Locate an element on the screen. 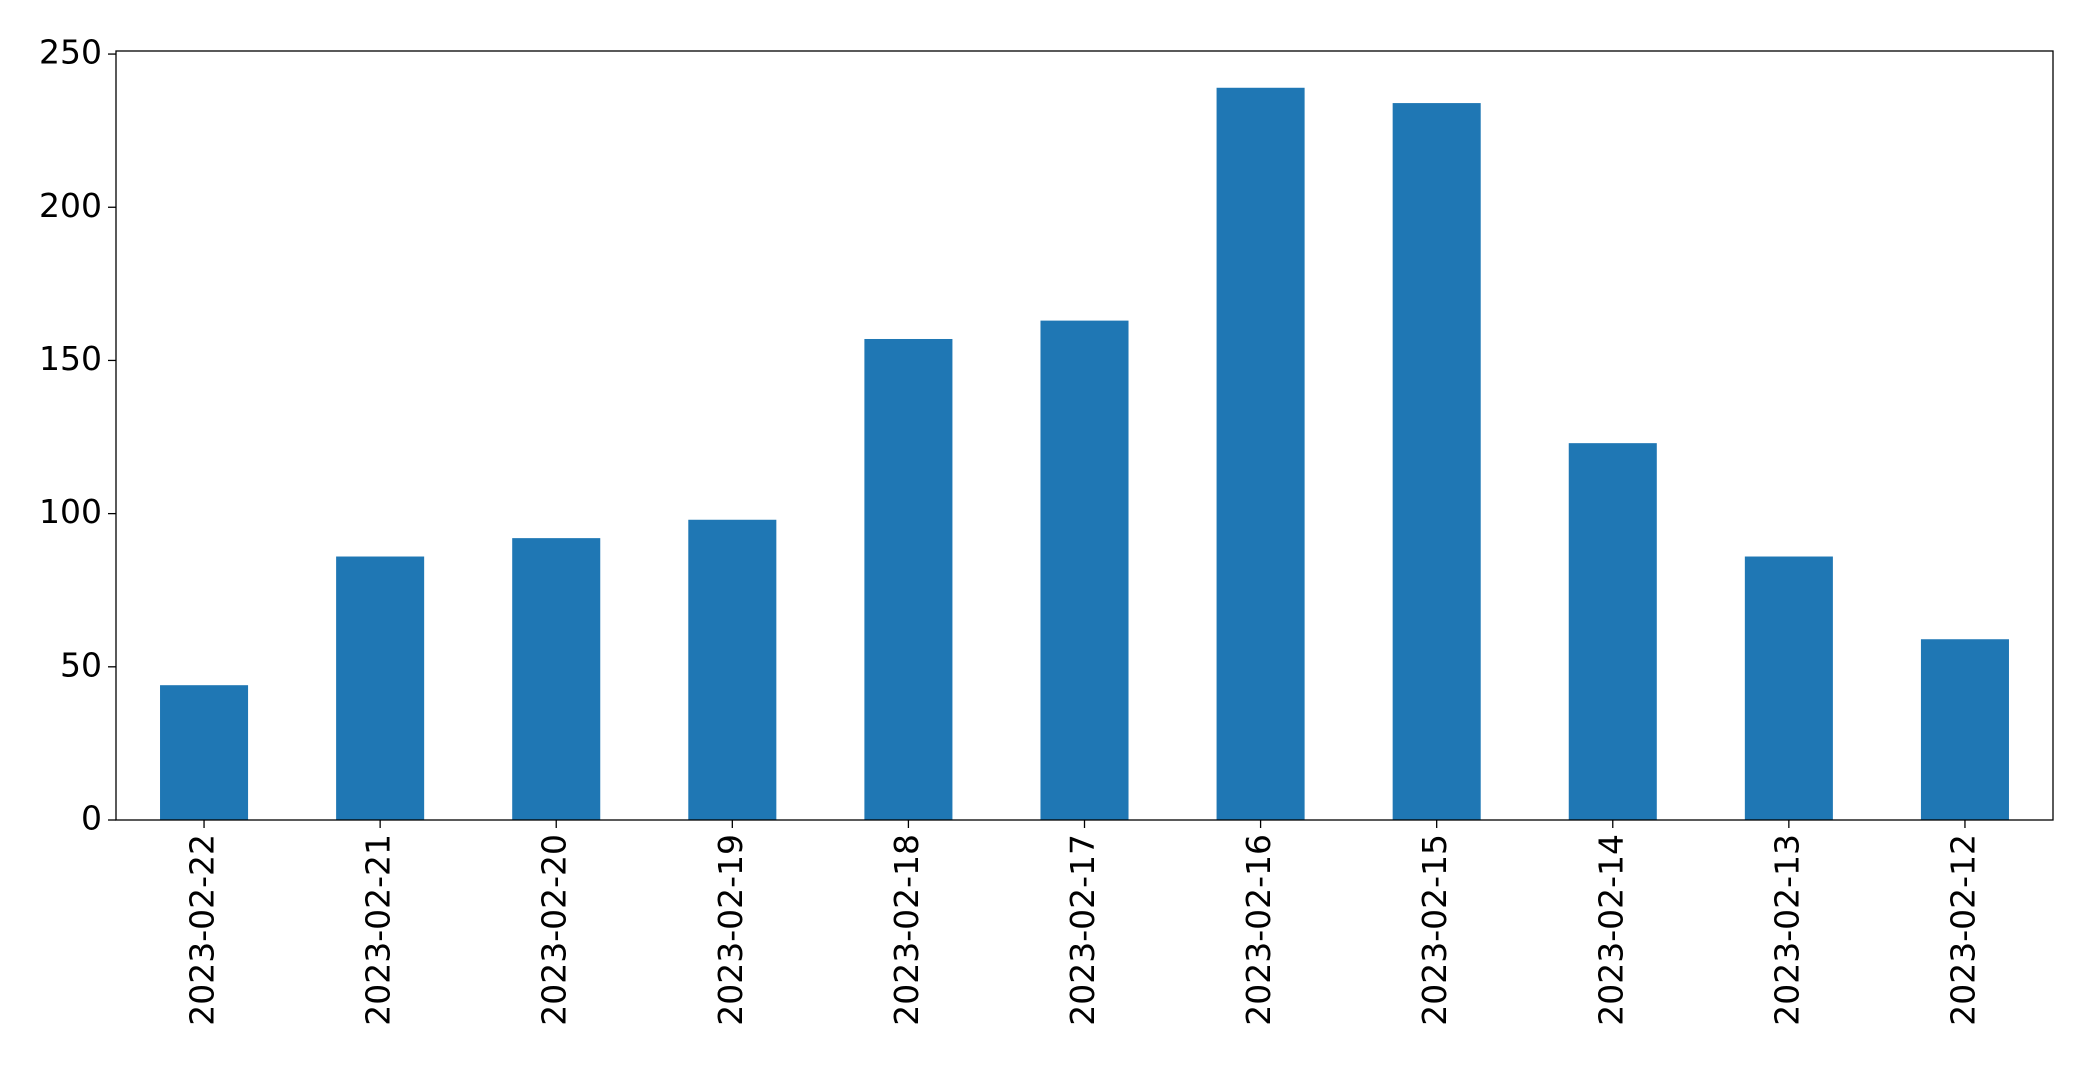 Image resolution: width=2093 pixels, height=1072 pixels. x-tick-label: 2023-02-18 is located at coordinates (906, 930).